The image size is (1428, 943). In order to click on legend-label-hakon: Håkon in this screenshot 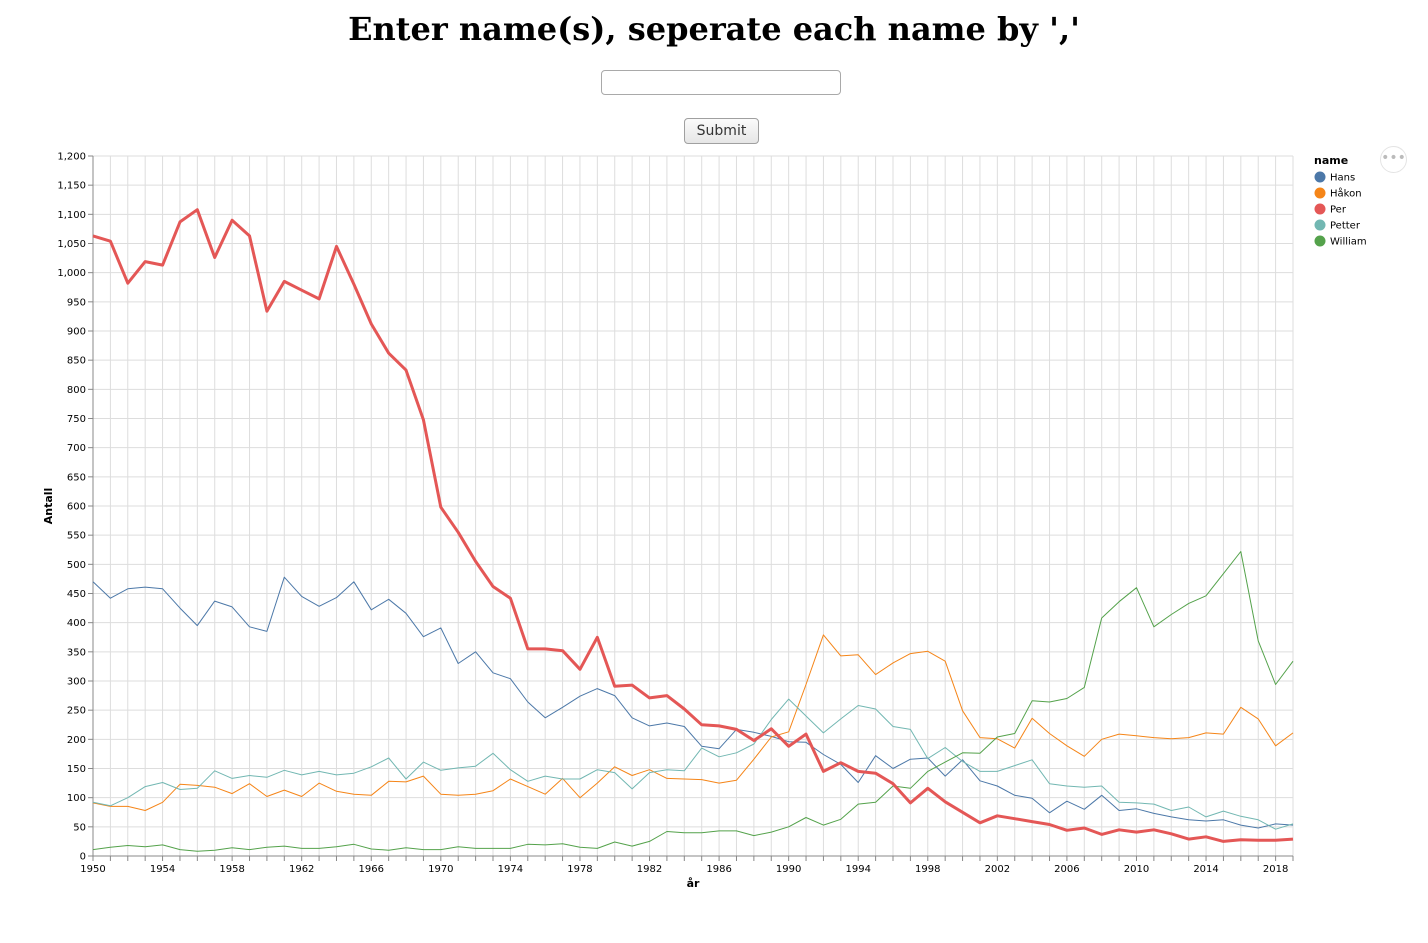, I will do `click(1346, 193)`.